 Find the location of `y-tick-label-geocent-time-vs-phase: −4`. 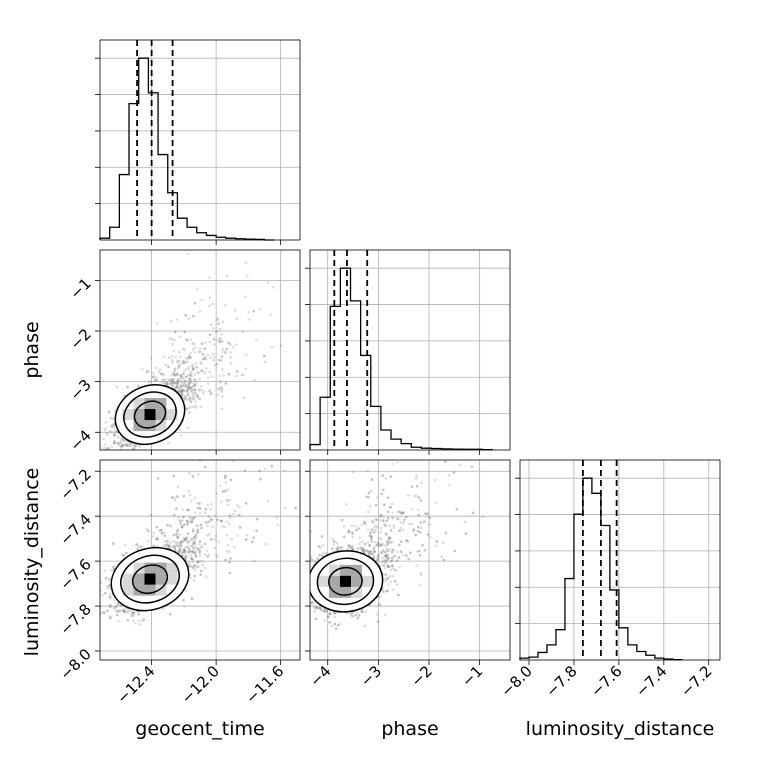

y-tick-label-geocent-time-vs-phase: −4 is located at coordinates (80, 440).